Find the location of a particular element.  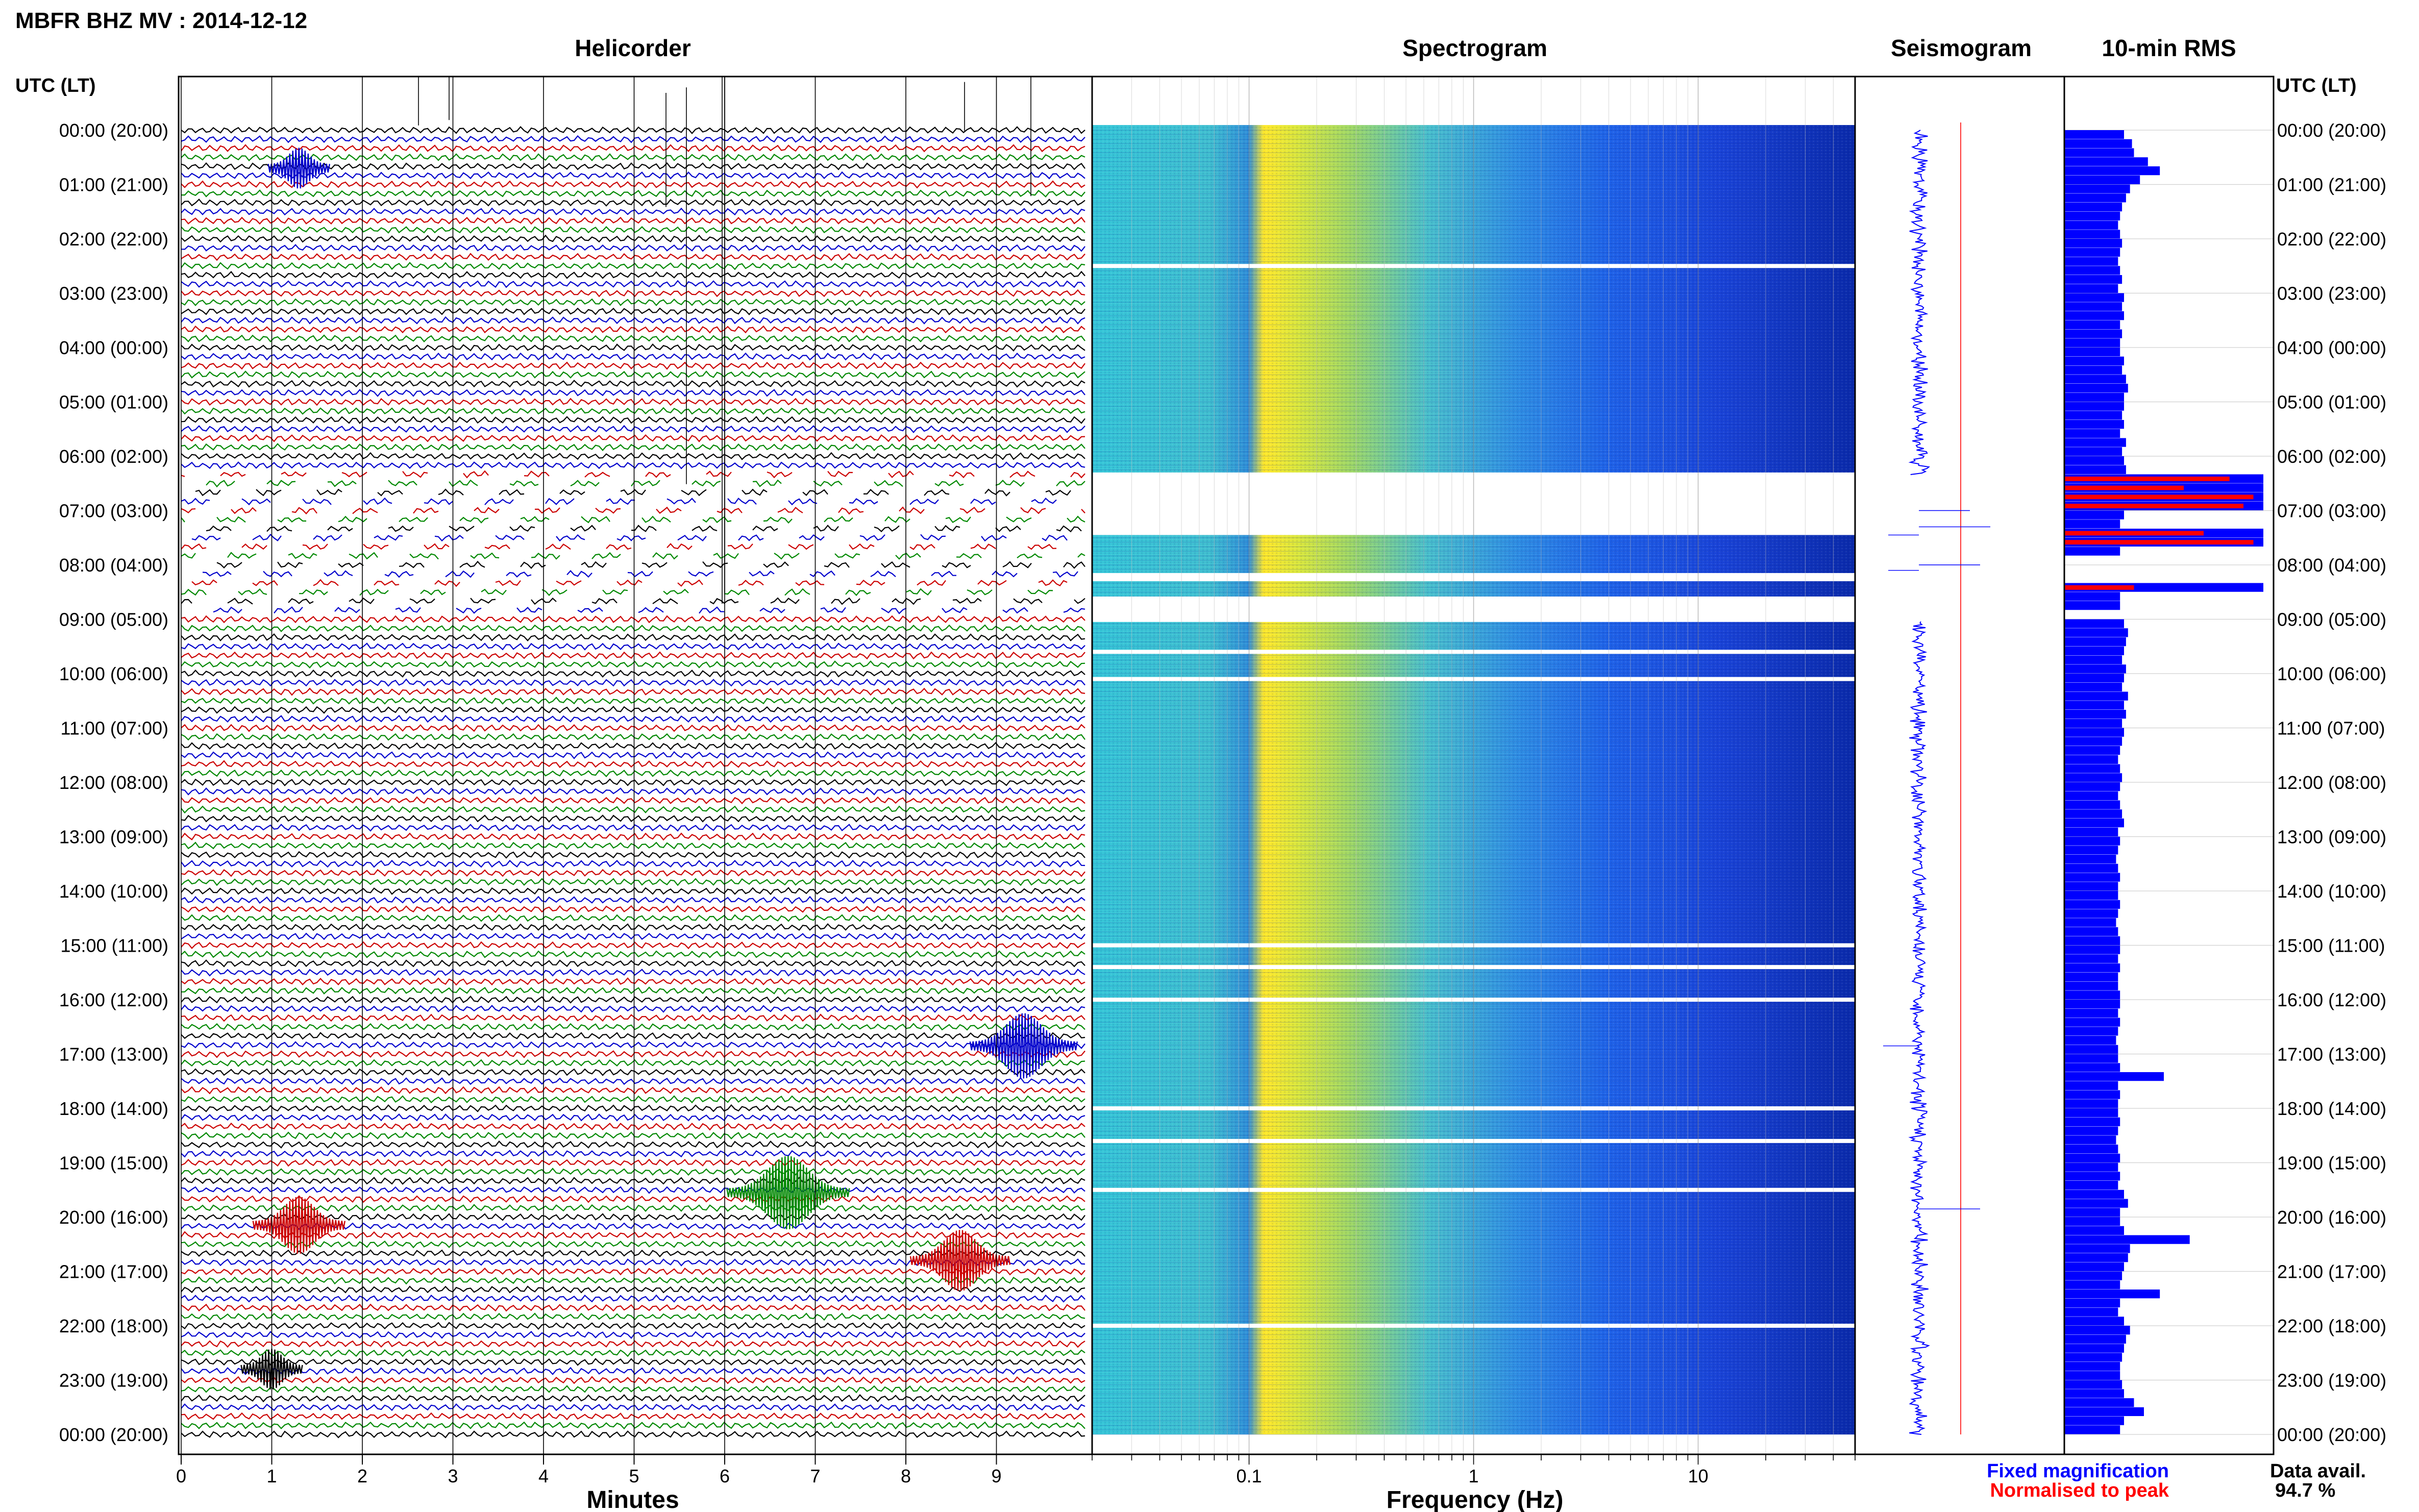

time-label-right: 02:00 (22:00) is located at coordinates (2331, 239).